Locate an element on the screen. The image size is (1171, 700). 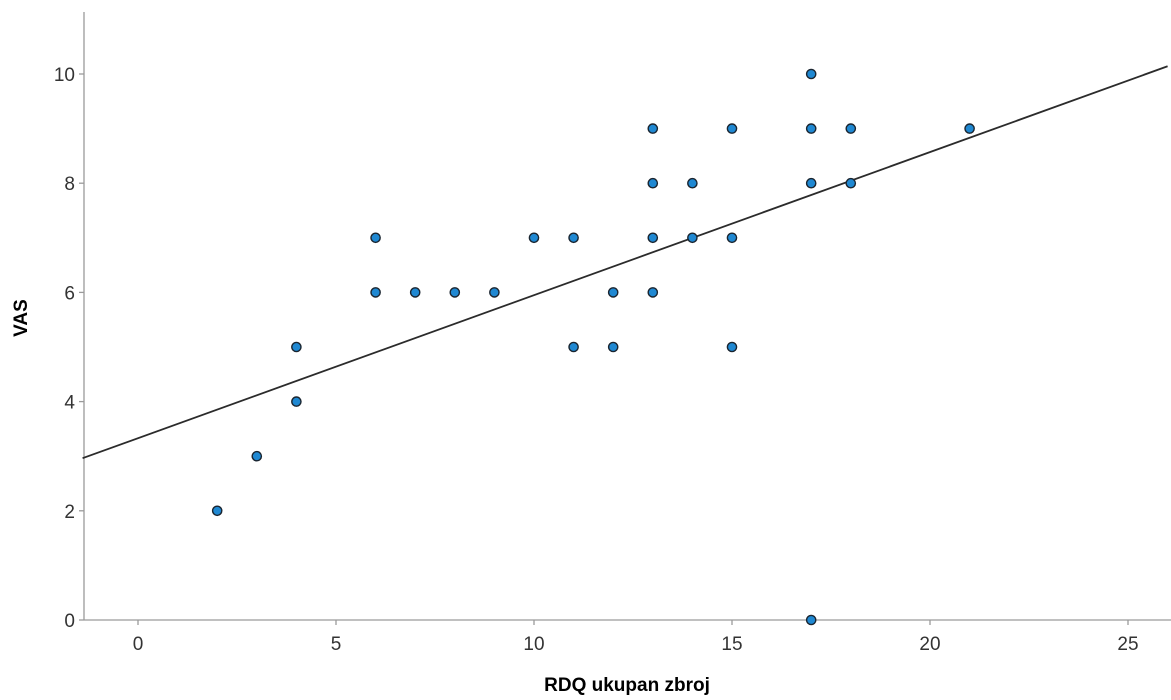
x-tick-label: 0 is located at coordinates (138, 644).